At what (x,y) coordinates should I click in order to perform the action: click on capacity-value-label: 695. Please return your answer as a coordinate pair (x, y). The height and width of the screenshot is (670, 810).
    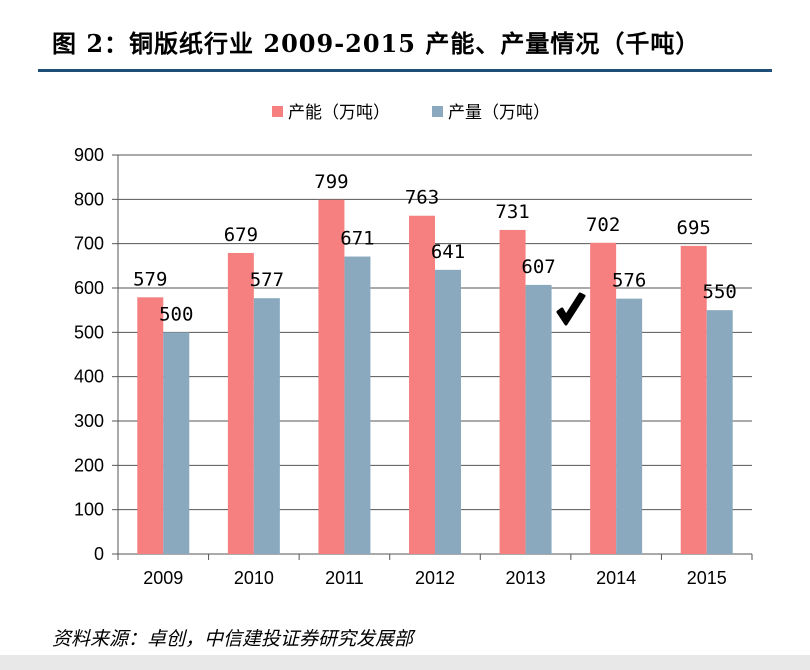
    Looking at the image, I should click on (694, 228).